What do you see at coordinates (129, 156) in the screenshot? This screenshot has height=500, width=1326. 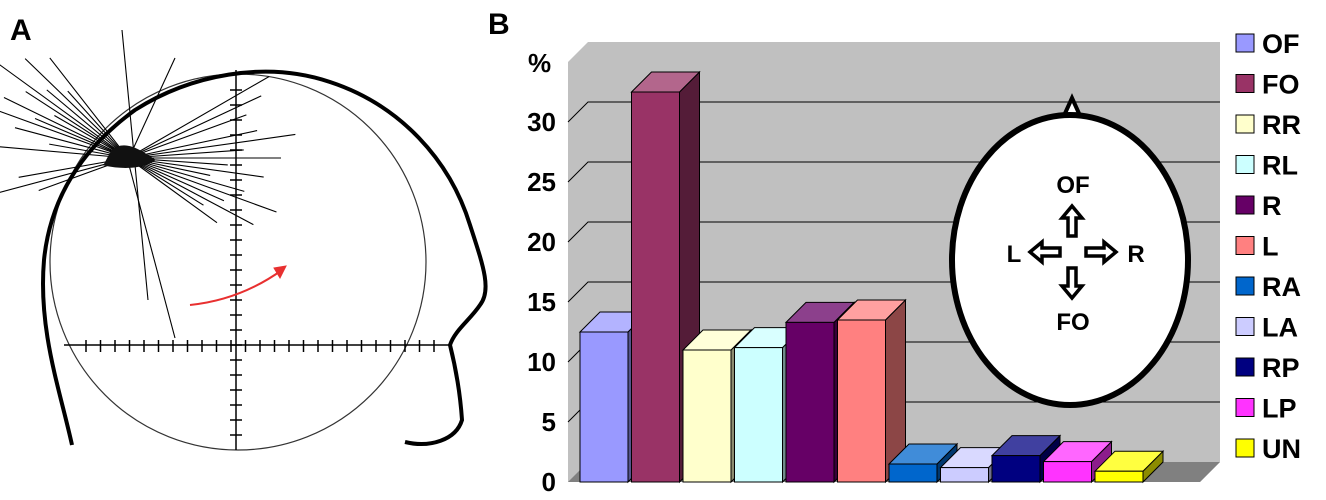 I see `line-cluster` at bounding box center [129, 156].